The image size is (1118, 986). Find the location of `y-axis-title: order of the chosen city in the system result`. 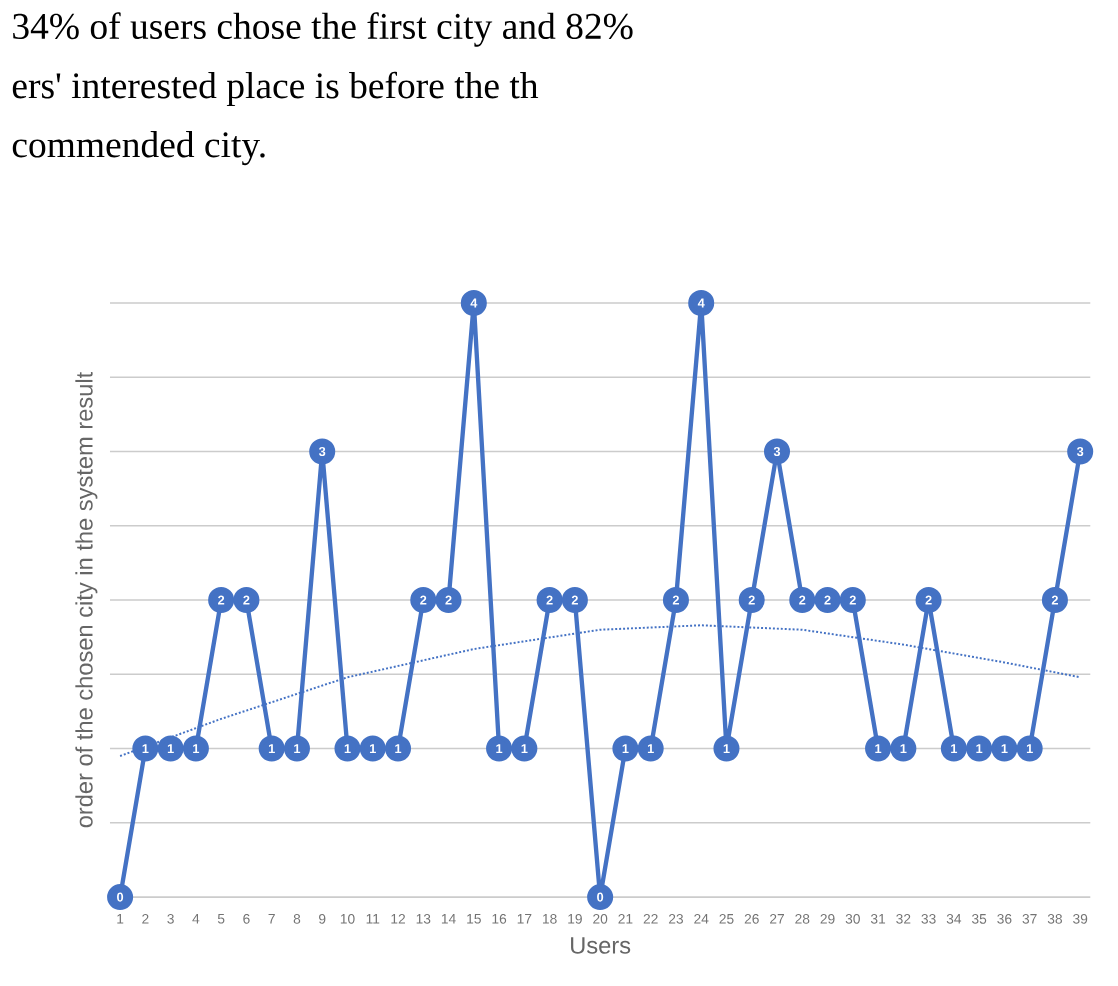

y-axis-title: order of the chosen city in the system result is located at coordinates (86, 599).